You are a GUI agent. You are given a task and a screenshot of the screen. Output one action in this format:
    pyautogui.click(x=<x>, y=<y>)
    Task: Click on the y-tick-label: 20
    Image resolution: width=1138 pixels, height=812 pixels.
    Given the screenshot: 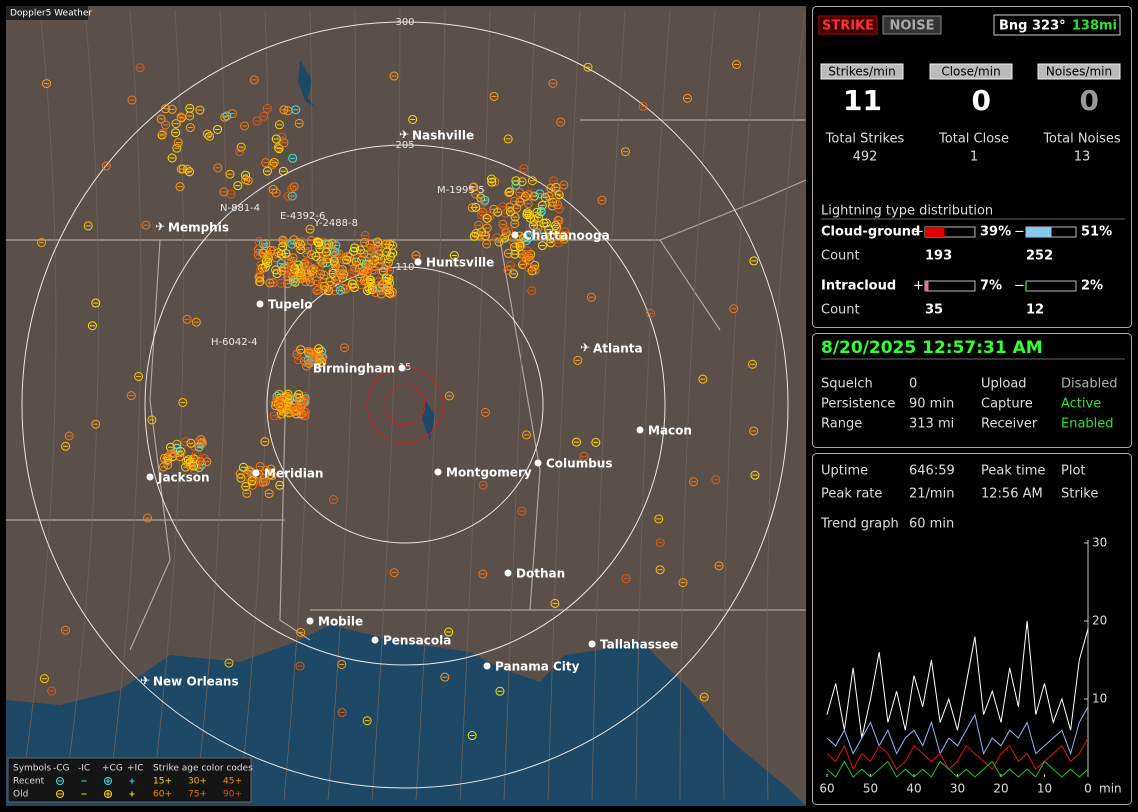 What is the action you would take?
    pyautogui.click(x=1099, y=621)
    